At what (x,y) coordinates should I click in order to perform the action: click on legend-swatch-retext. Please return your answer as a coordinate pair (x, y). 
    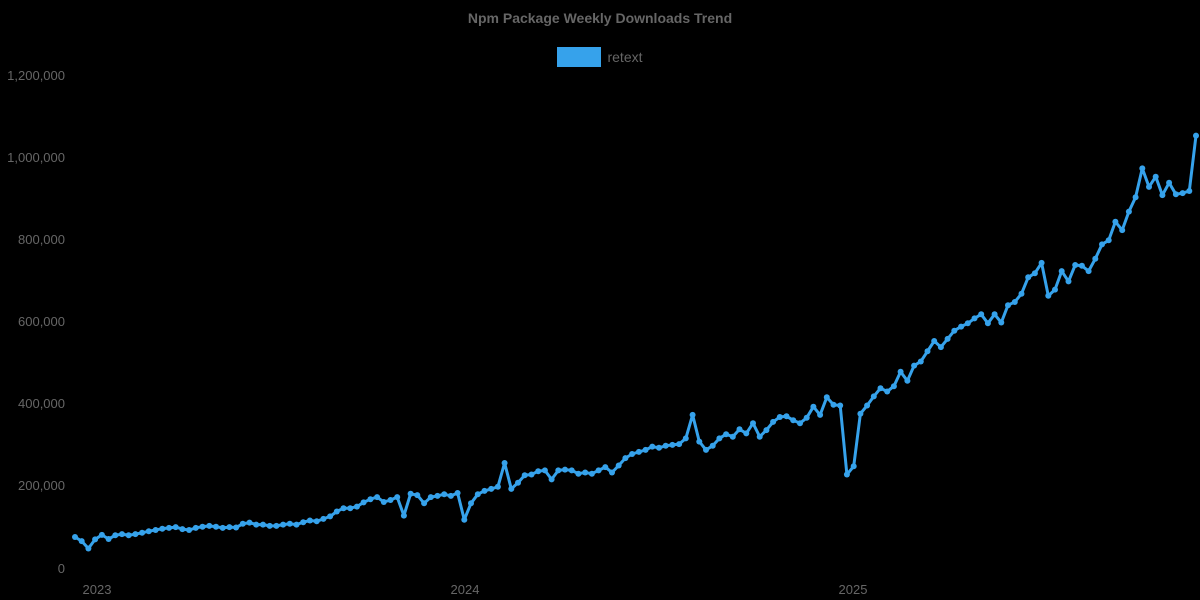
    Looking at the image, I should click on (579, 57).